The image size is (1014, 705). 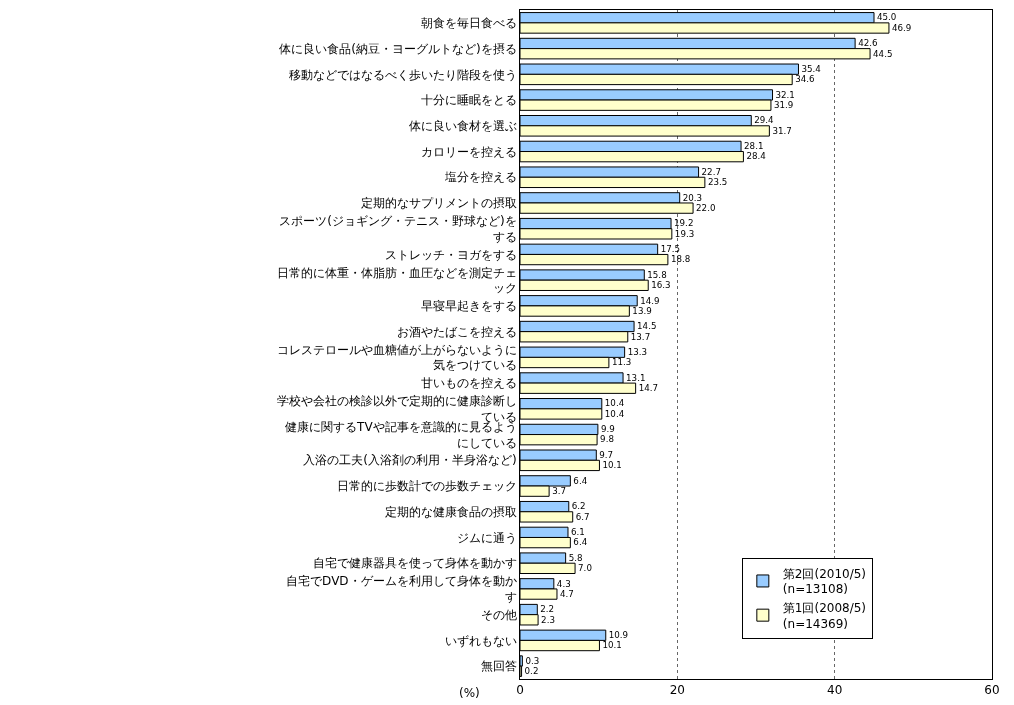 What do you see at coordinates (468, 151) in the screenshot?
I see `y-tick-label: カロリーを控える` at bounding box center [468, 151].